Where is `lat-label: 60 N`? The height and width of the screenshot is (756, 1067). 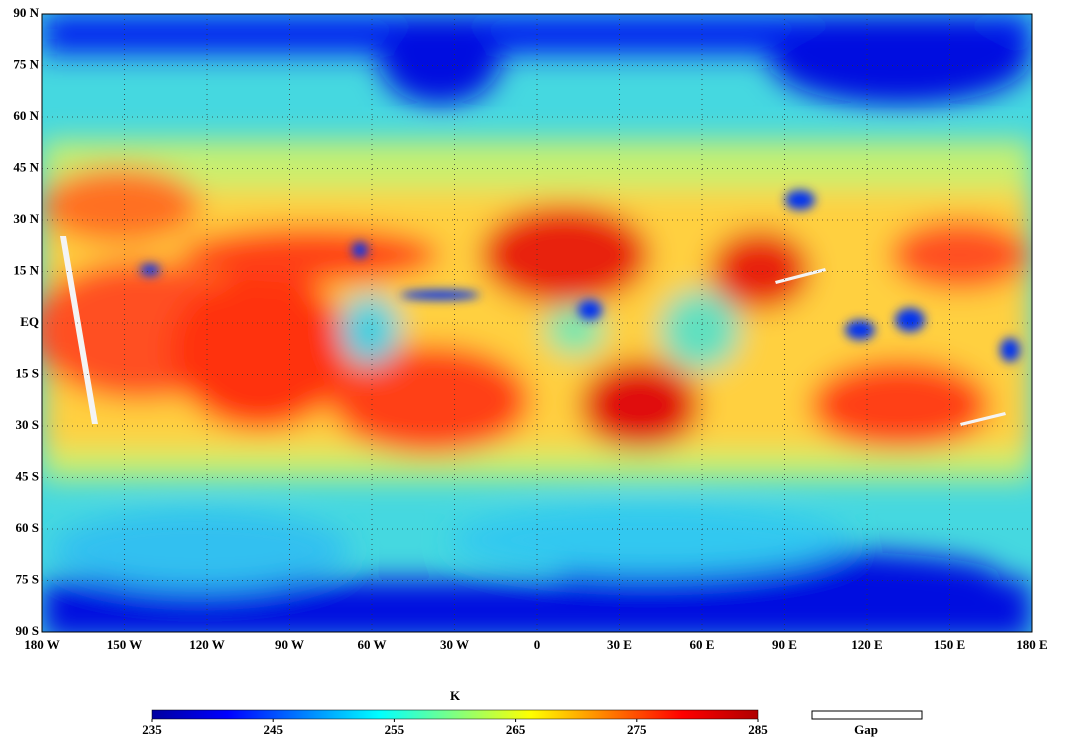 lat-label: 60 N is located at coordinates (26, 115).